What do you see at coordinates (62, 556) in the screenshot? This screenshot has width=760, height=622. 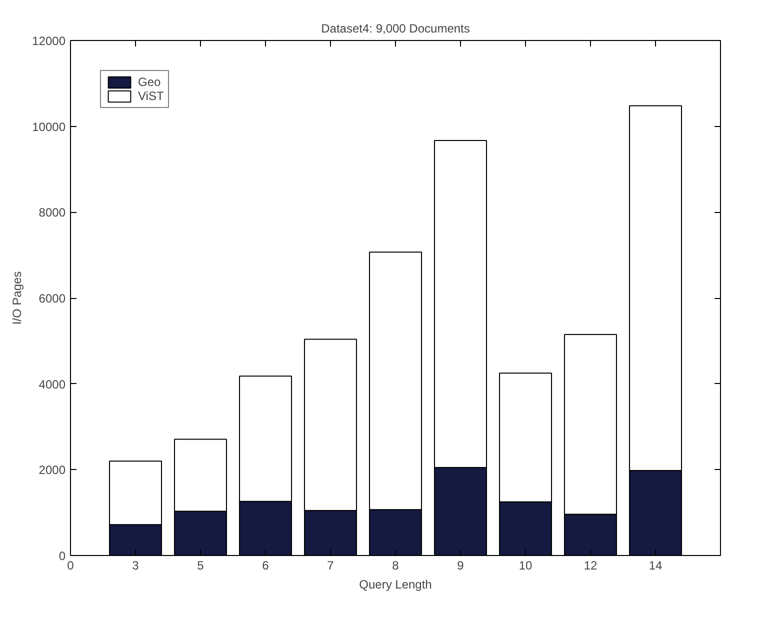 I see `y-tick-label: 0` at bounding box center [62, 556].